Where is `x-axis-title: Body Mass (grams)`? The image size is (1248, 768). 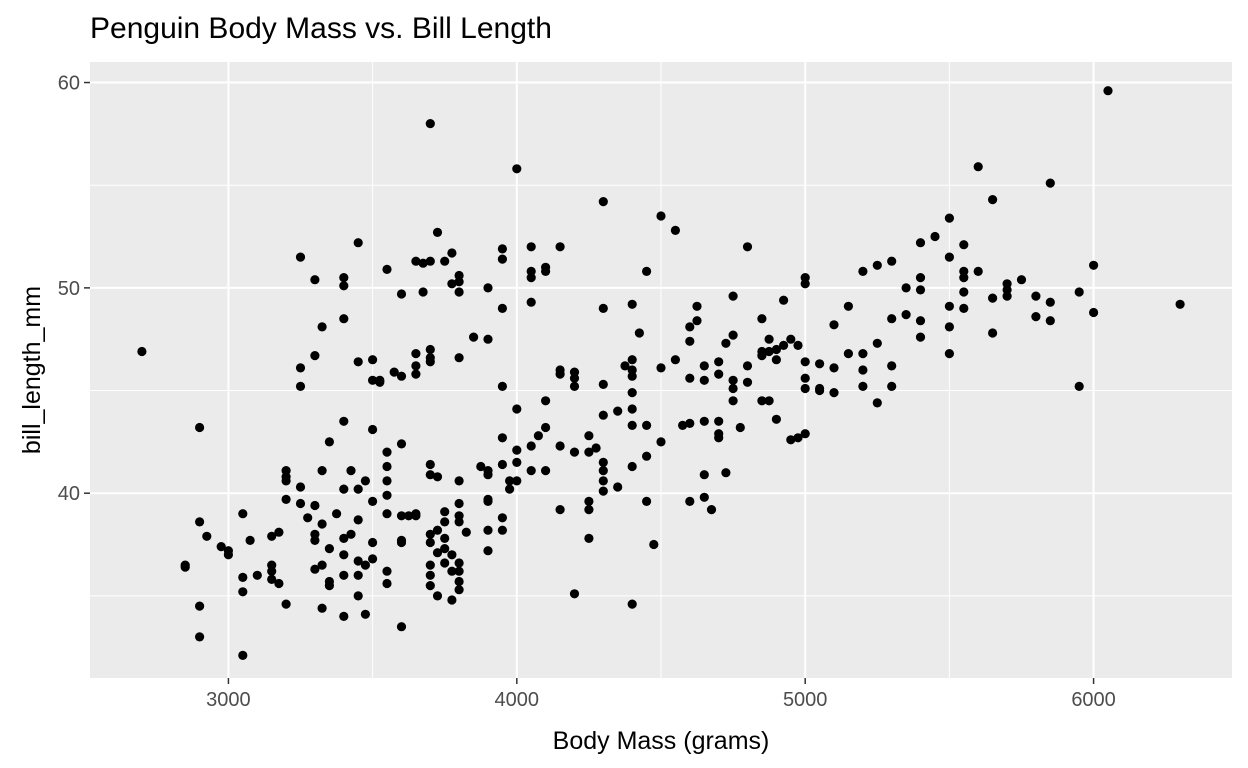 x-axis-title: Body Mass (grams) is located at coordinates (661, 741).